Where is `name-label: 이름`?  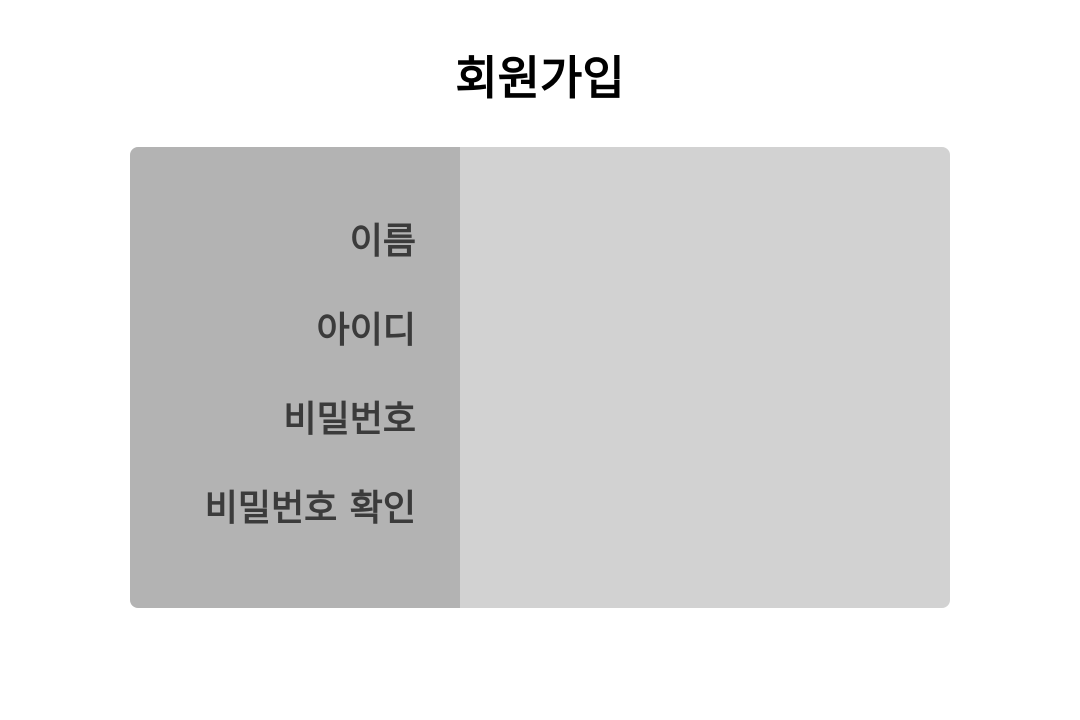 name-label: 이름 is located at coordinates (382, 241).